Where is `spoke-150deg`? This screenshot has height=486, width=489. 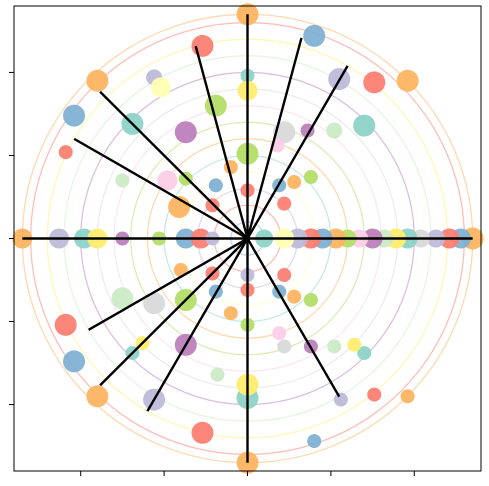 spoke-150deg is located at coordinates (161, 188).